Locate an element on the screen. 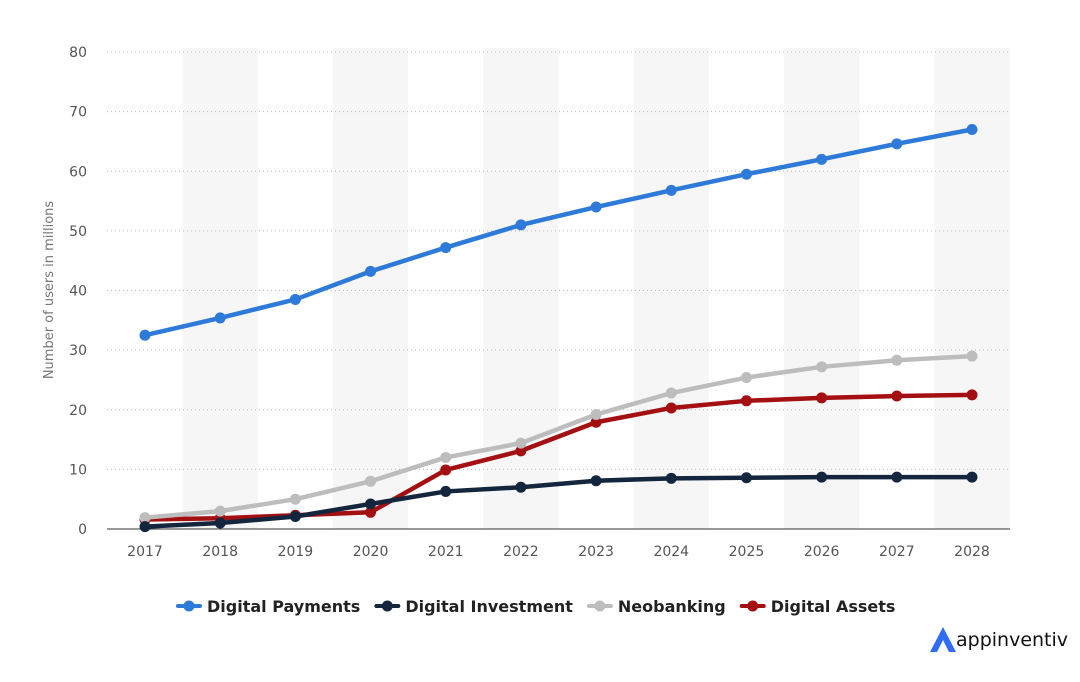 The image size is (1080, 682). x-tick-label: 2023 is located at coordinates (596, 552).